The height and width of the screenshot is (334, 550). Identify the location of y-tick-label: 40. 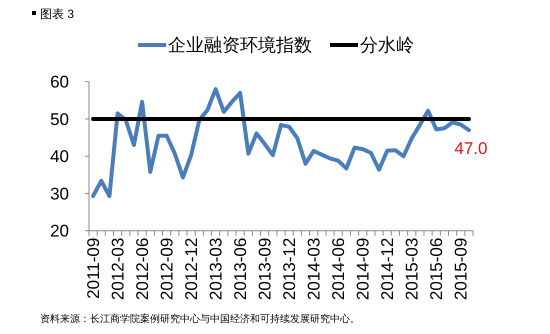
(59, 156).